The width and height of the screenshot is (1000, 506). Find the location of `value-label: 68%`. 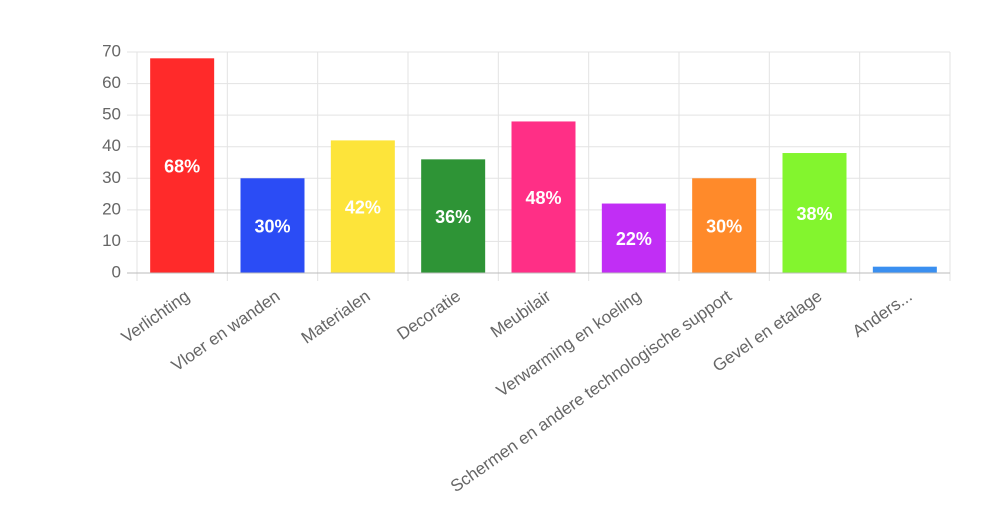

value-label: 68% is located at coordinates (182, 166).